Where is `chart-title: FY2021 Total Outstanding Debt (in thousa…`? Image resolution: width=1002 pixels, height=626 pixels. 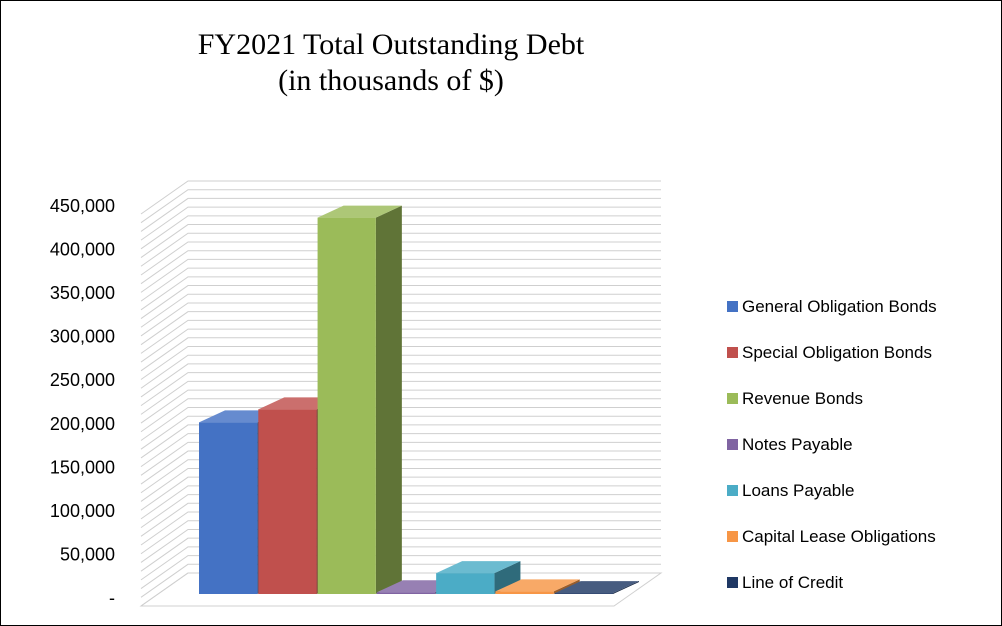
chart-title: FY2021 Total Outstanding Debt (in thousa… is located at coordinates (391, 63).